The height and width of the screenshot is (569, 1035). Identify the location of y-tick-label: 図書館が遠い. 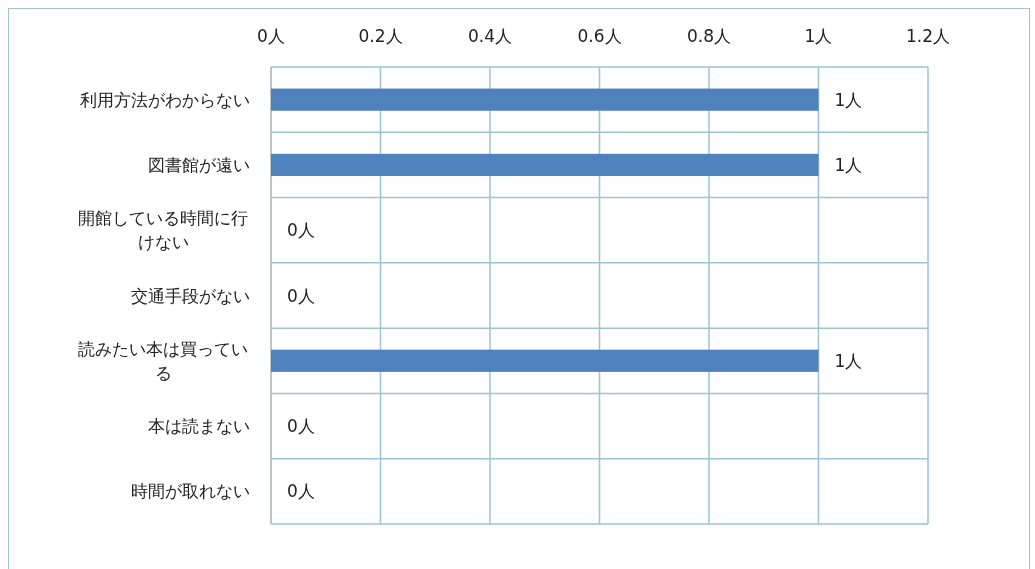
(199, 164).